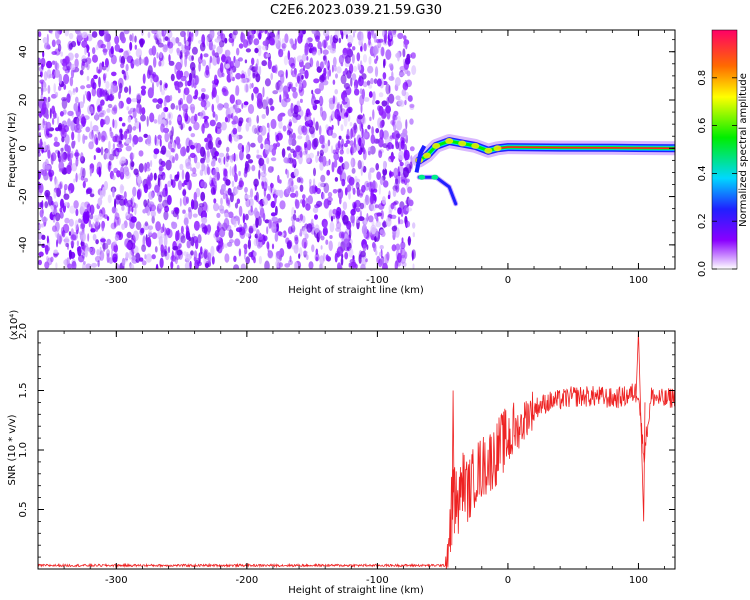 This screenshot has height=600, width=750. Describe the element at coordinates (702, 221) in the screenshot. I see `colorbar-tick-label: 0.2` at that location.